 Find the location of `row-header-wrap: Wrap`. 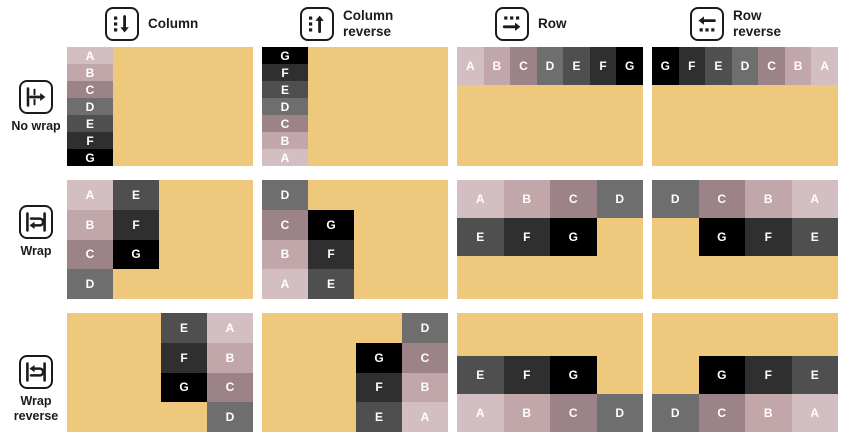

row-header-wrap: Wrap is located at coordinates (36, 232).